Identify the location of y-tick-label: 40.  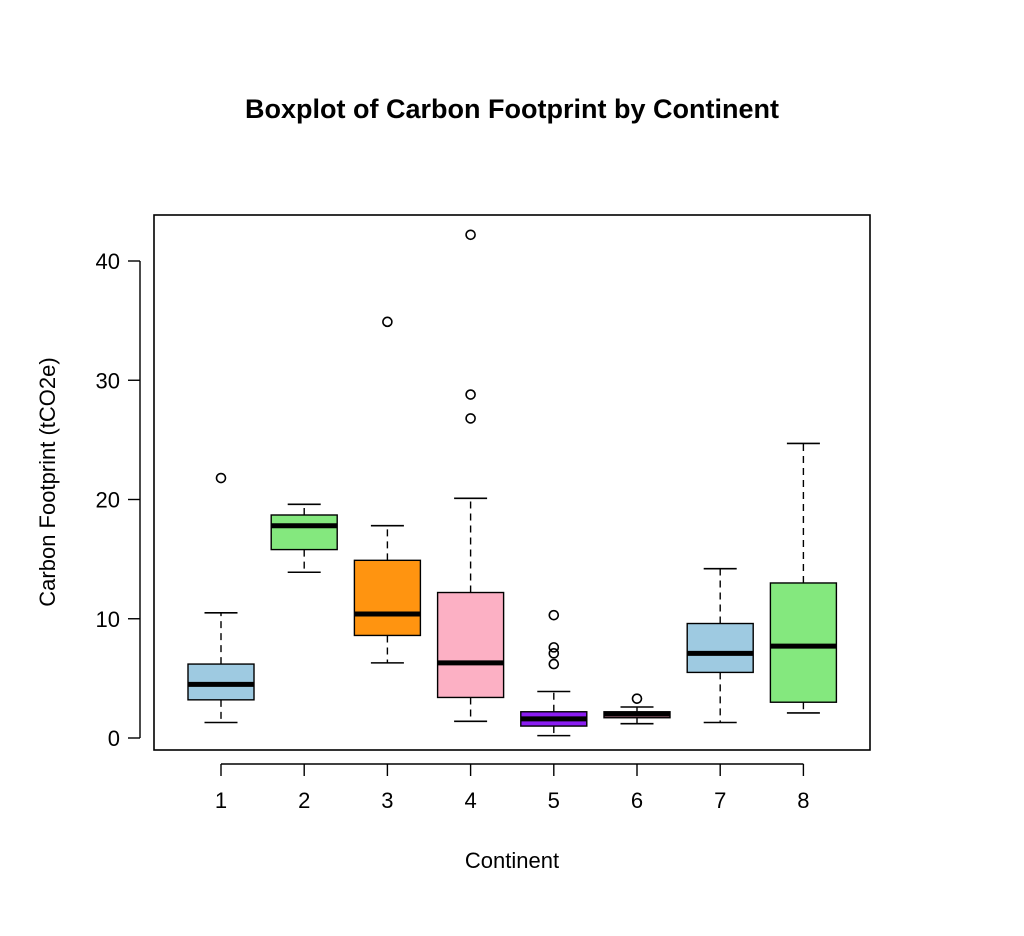
(108, 261).